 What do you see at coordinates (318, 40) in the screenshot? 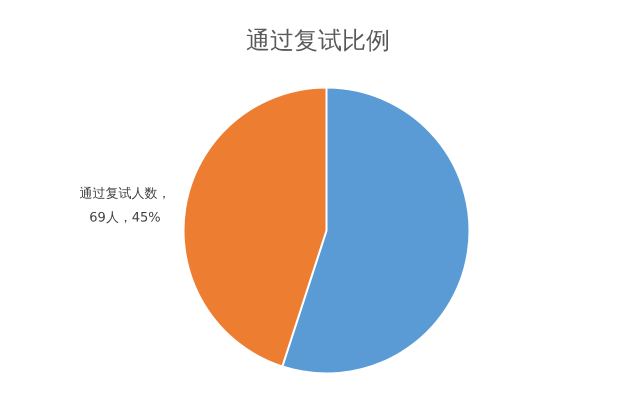
I see `chart-title: 通过复试比例` at bounding box center [318, 40].